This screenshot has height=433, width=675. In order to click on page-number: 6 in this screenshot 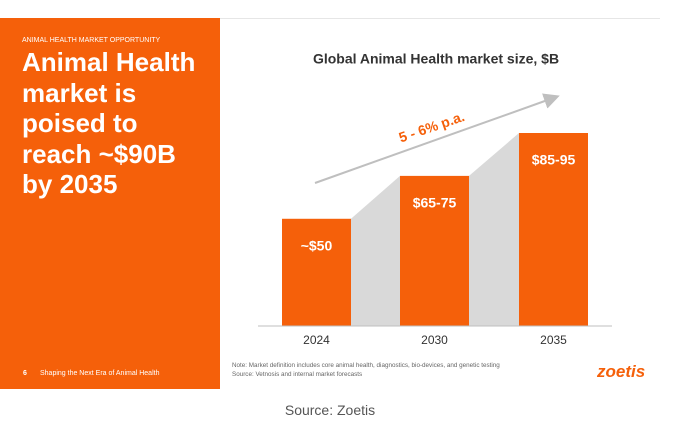, I will do `click(25, 373)`.